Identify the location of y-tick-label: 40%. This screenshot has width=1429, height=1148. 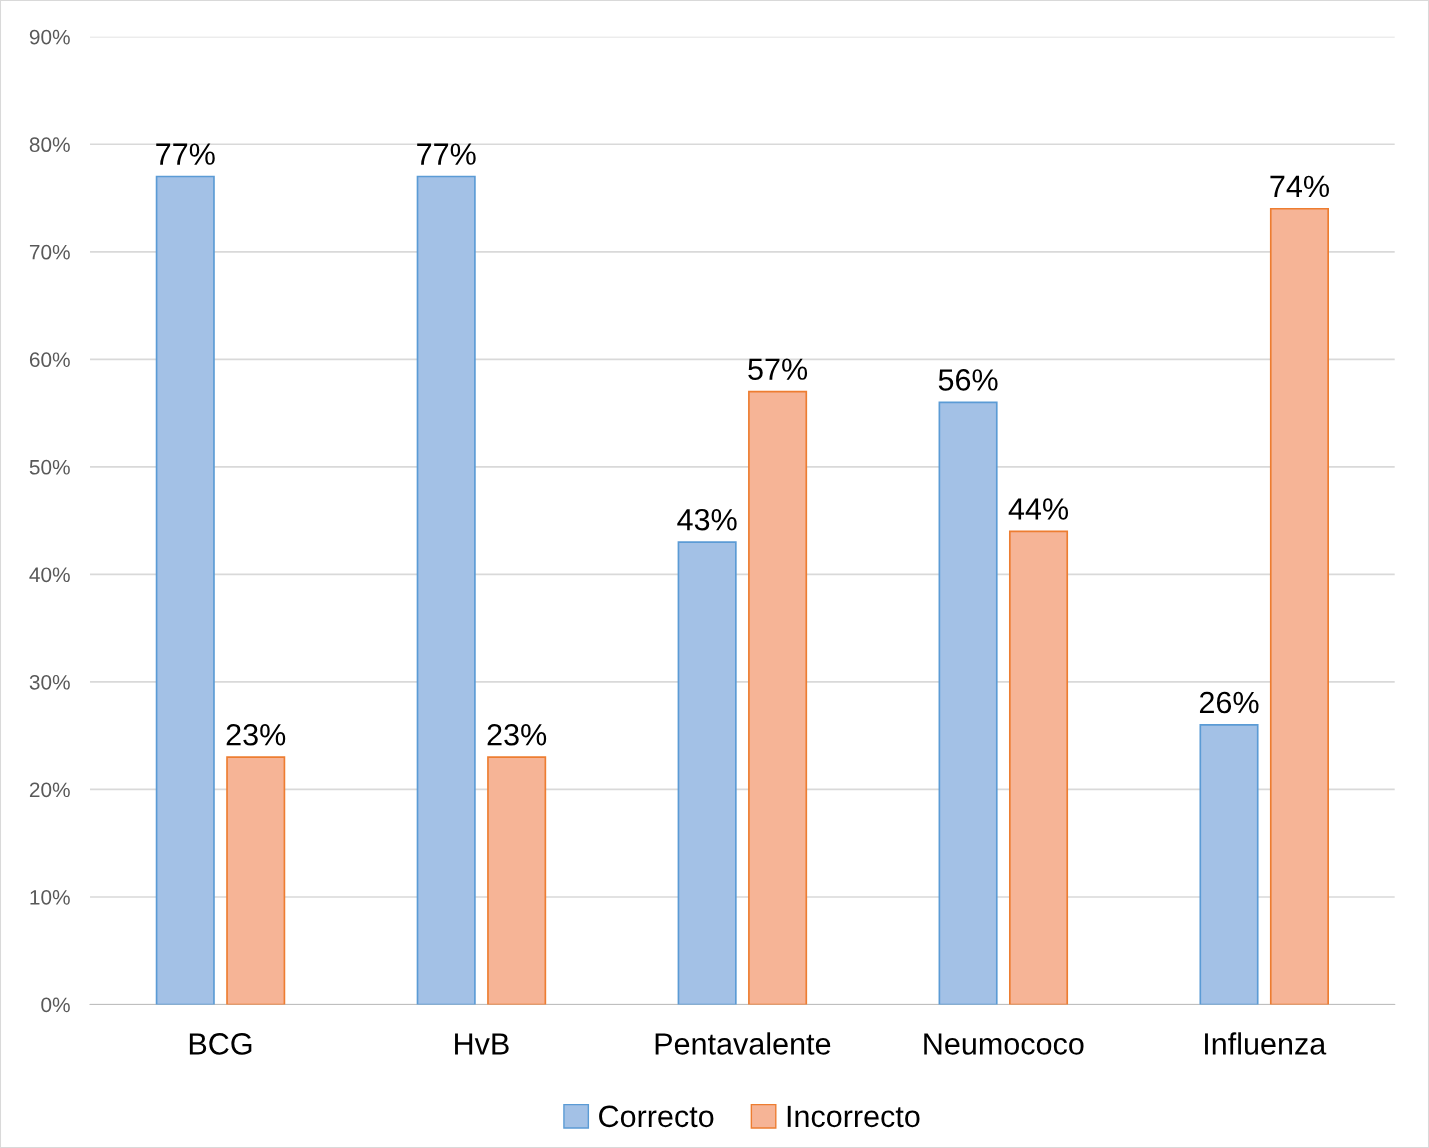
(49, 575).